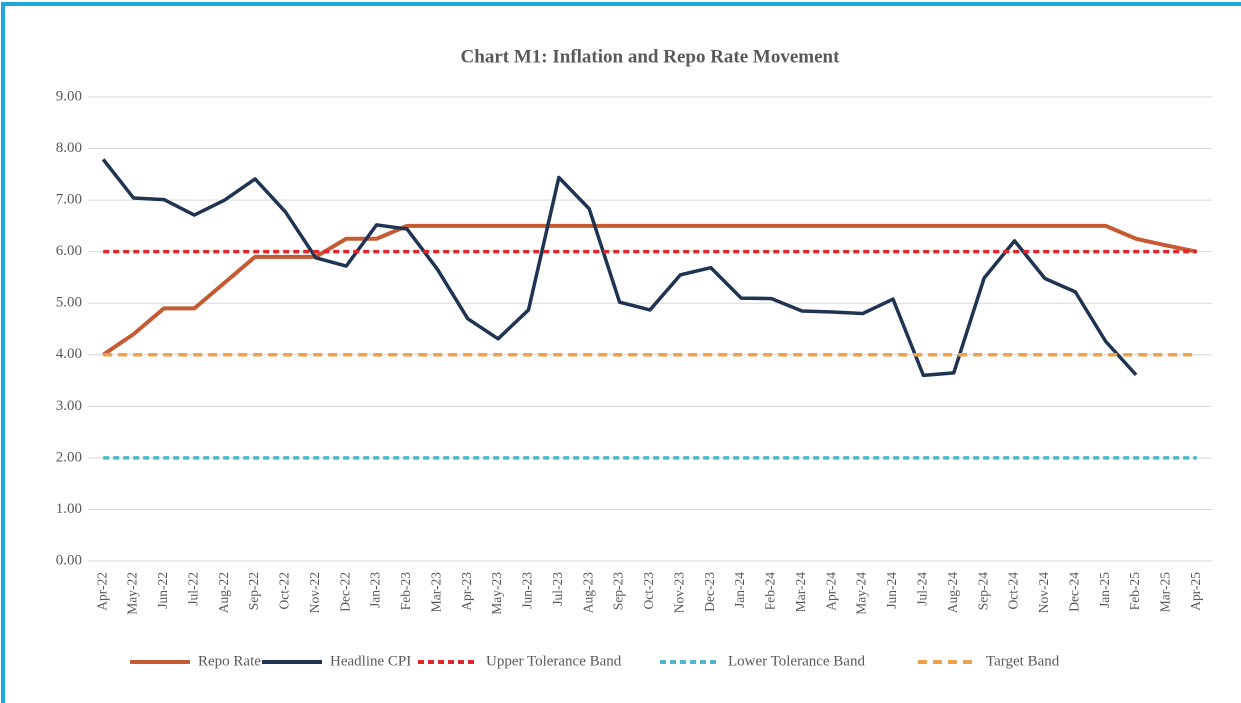 The width and height of the screenshot is (1241, 703). What do you see at coordinates (527, 590) in the screenshot?
I see `x-tick-label: Jun-23` at bounding box center [527, 590].